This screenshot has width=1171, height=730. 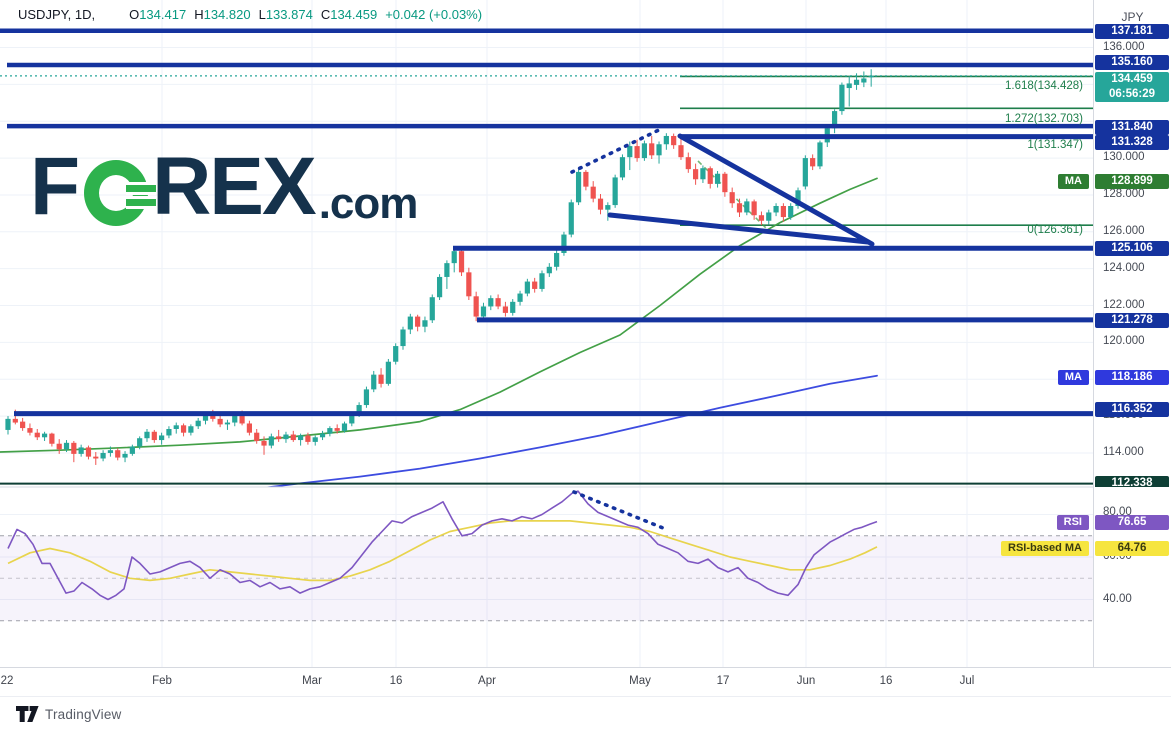 I want to click on axis-label: 120.000, so click(x=1124, y=341).